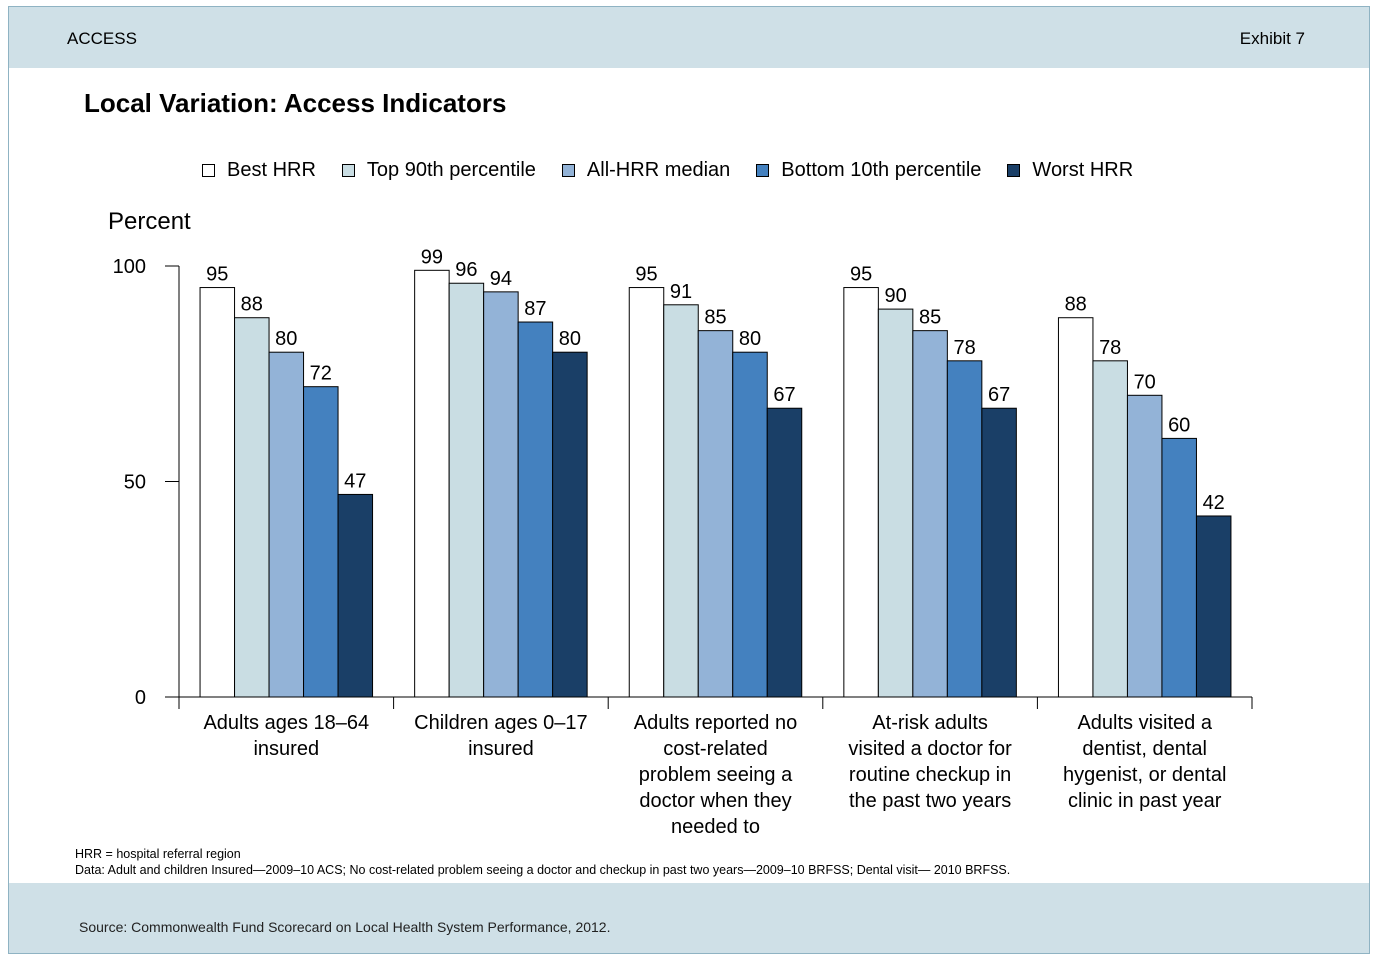 Image resolution: width=1379 pixels, height=960 pixels. Describe the element at coordinates (881, 169) in the screenshot. I see `legend-label: Bottom 10th percentile` at that location.